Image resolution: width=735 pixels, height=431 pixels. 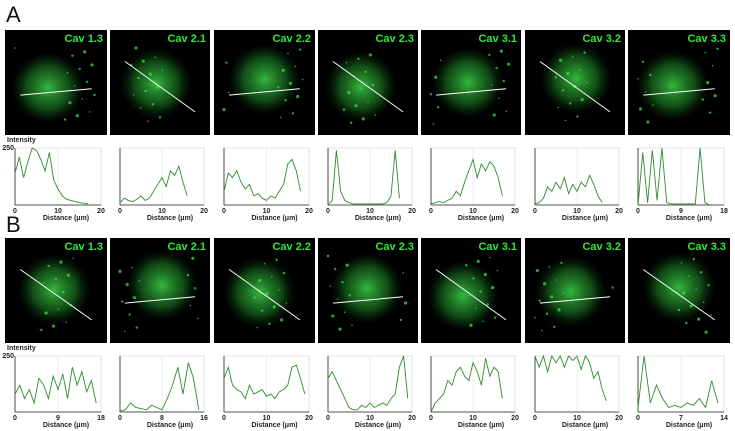 I want to click on panel-label: A, so click(x=13, y=14).